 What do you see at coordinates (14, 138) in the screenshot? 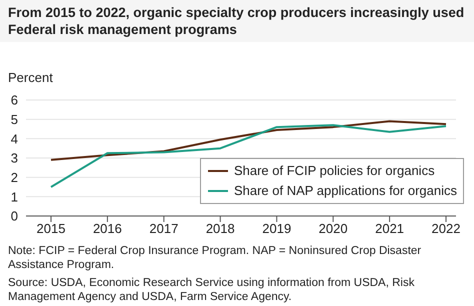
I see `y-tick-label: 4` at bounding box center [14, 138].